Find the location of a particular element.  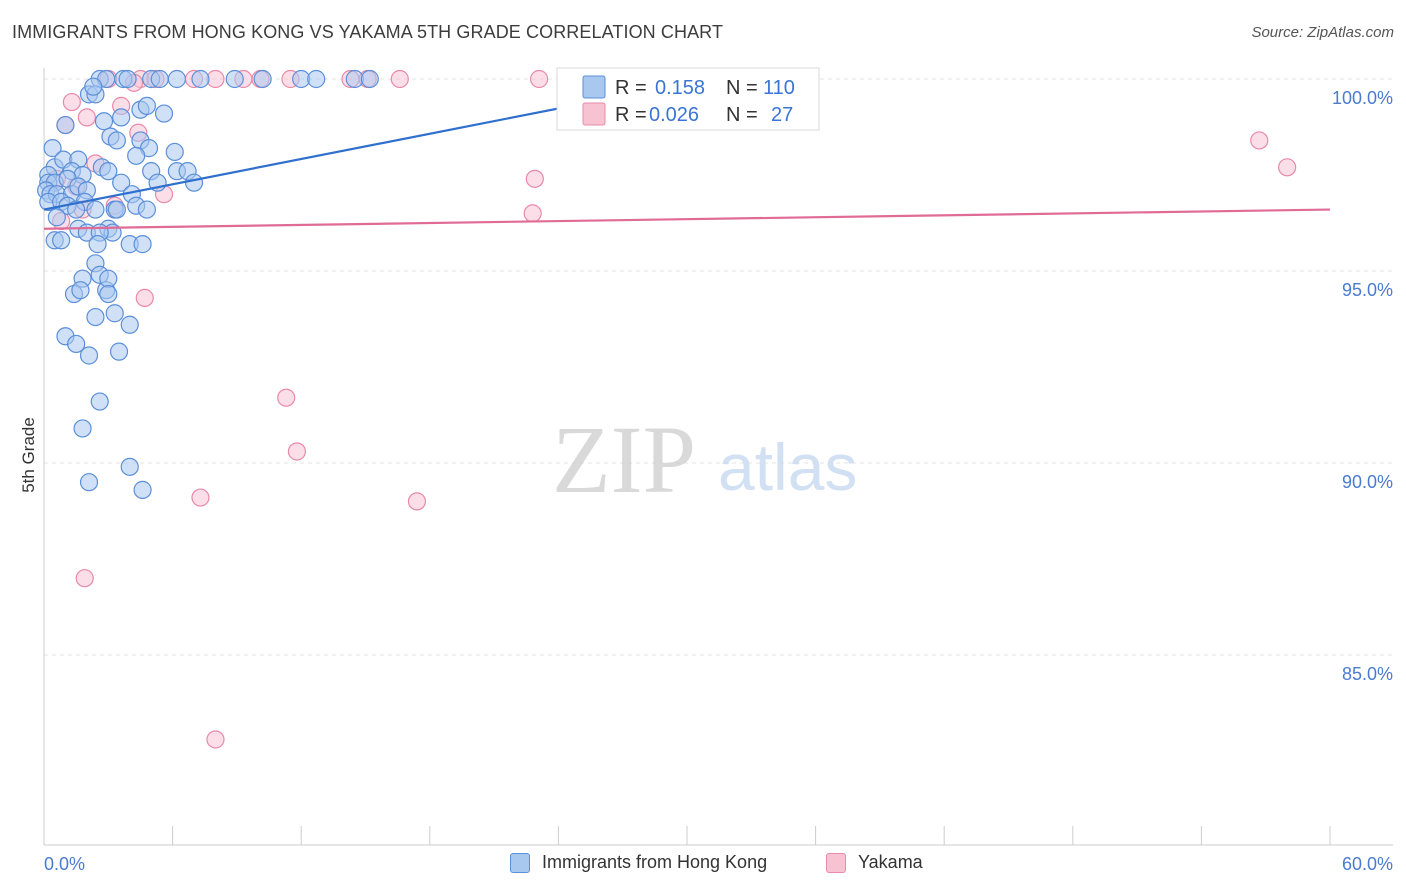

legend-swatch-pink is located at coordinates (594, 114).